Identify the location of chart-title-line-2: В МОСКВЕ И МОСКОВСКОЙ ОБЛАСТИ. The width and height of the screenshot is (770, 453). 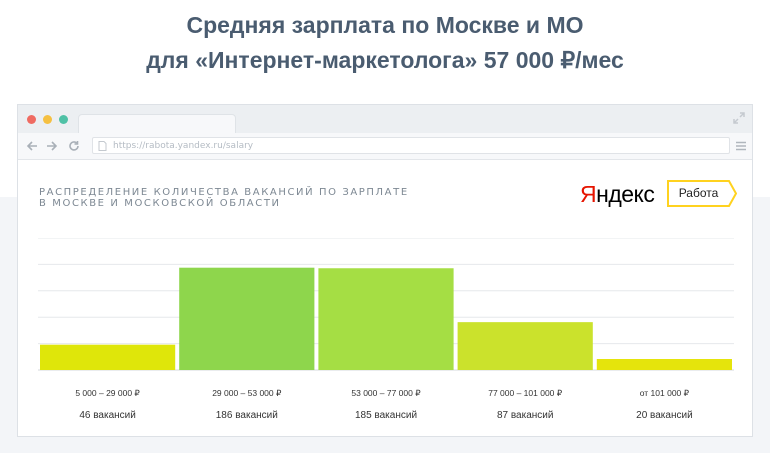
(160, 203).